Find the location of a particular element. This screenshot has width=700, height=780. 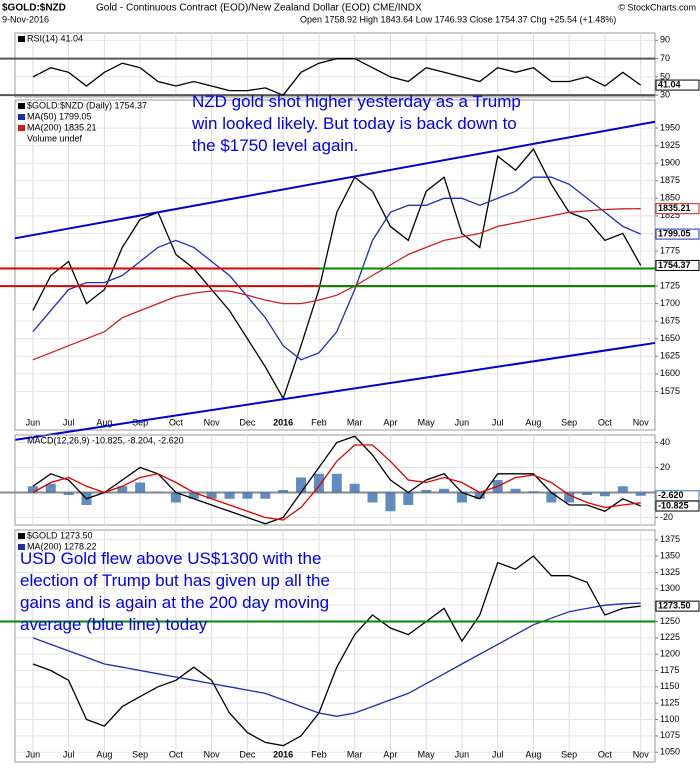

legend-entry: $GOLD 1273.50 is located at coordinates (60, 535).